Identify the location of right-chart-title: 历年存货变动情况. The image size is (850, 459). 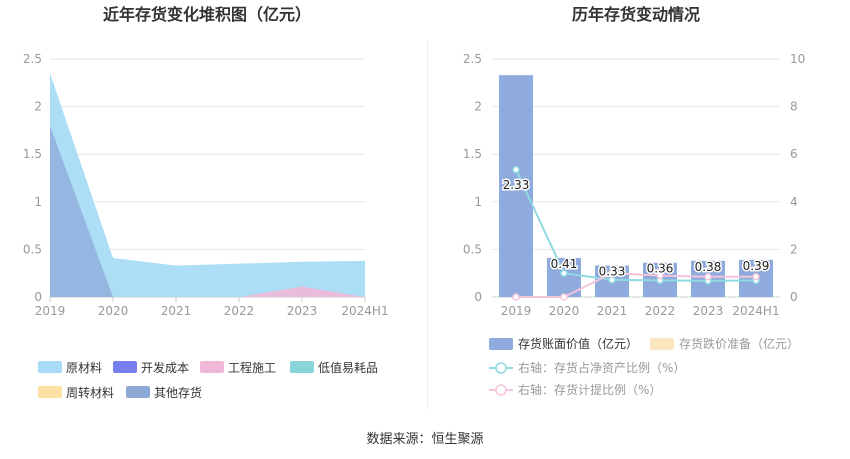
(636, 14).